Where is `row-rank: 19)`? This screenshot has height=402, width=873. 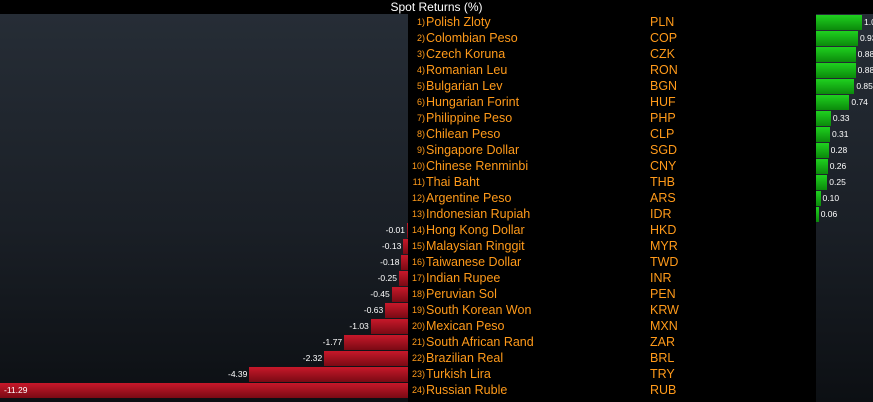 row-rank: 19) is located at coordinates (418, 310).